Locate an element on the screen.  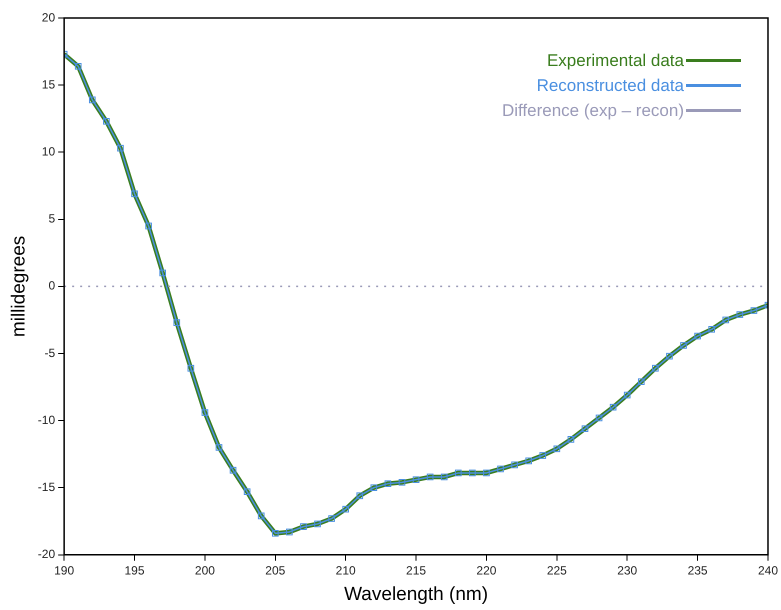
x-tick-label: 200 is located at coordinates (205, 570).